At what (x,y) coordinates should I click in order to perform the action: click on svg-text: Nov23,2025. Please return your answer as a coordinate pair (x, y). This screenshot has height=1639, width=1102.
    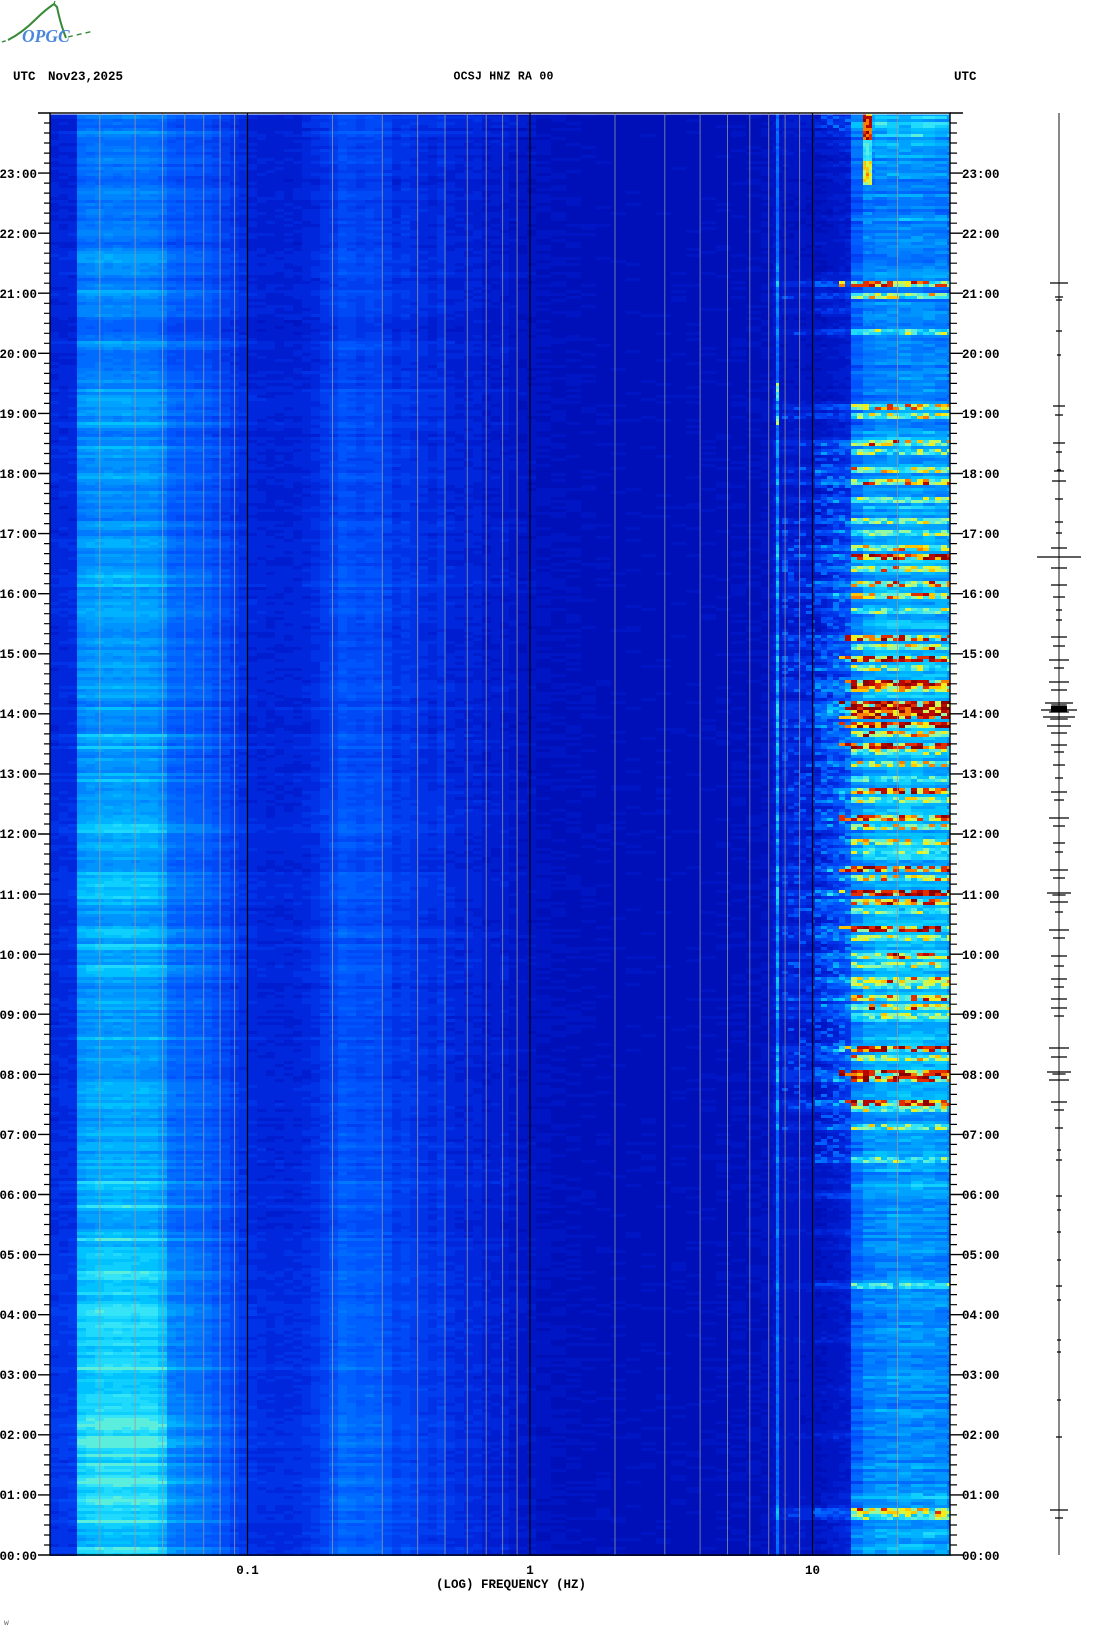
    Looking at the image, I should click on (85, 77).